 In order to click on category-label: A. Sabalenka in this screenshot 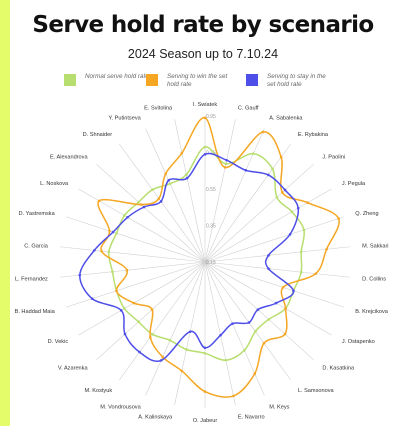, I will do `click(286, 119)`.